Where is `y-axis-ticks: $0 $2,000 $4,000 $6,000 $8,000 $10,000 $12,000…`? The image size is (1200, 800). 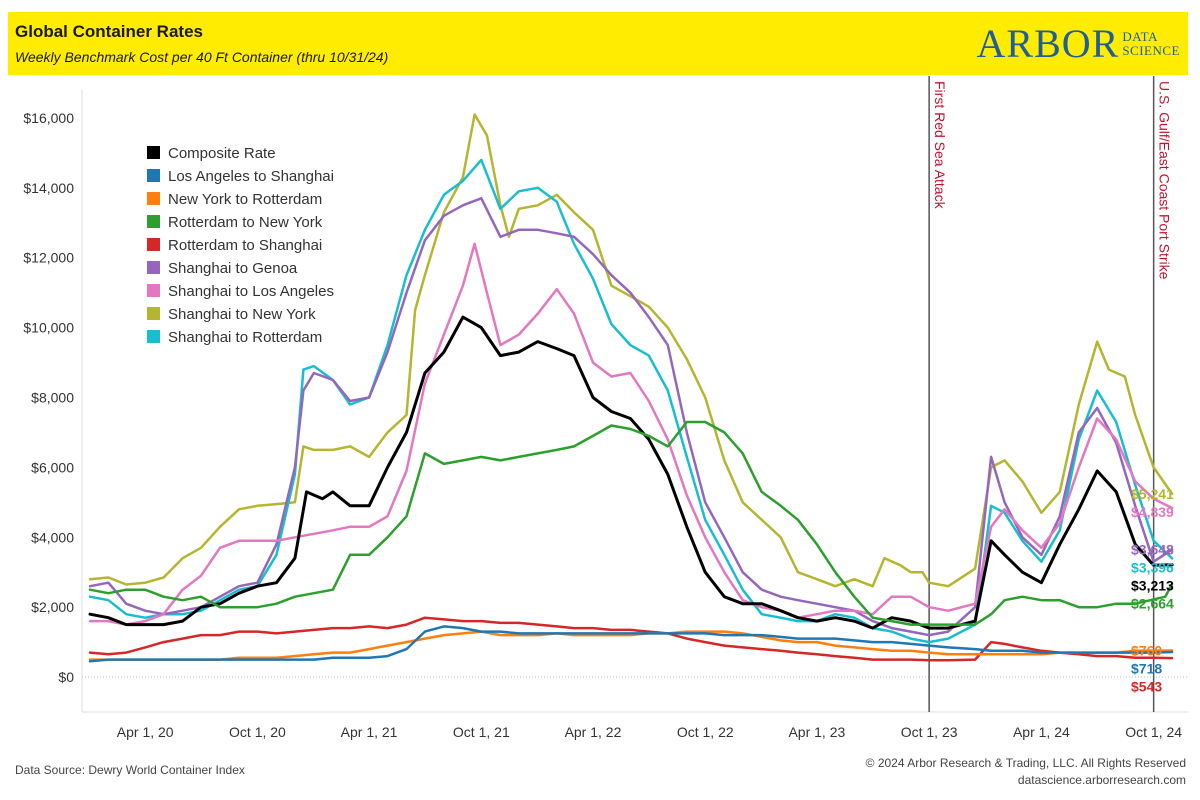
y-axis-ticks: $0 $2,000 $4,000 $6,000 $8,000 $10,000 $12,000… is located at coordinates (48, 397).